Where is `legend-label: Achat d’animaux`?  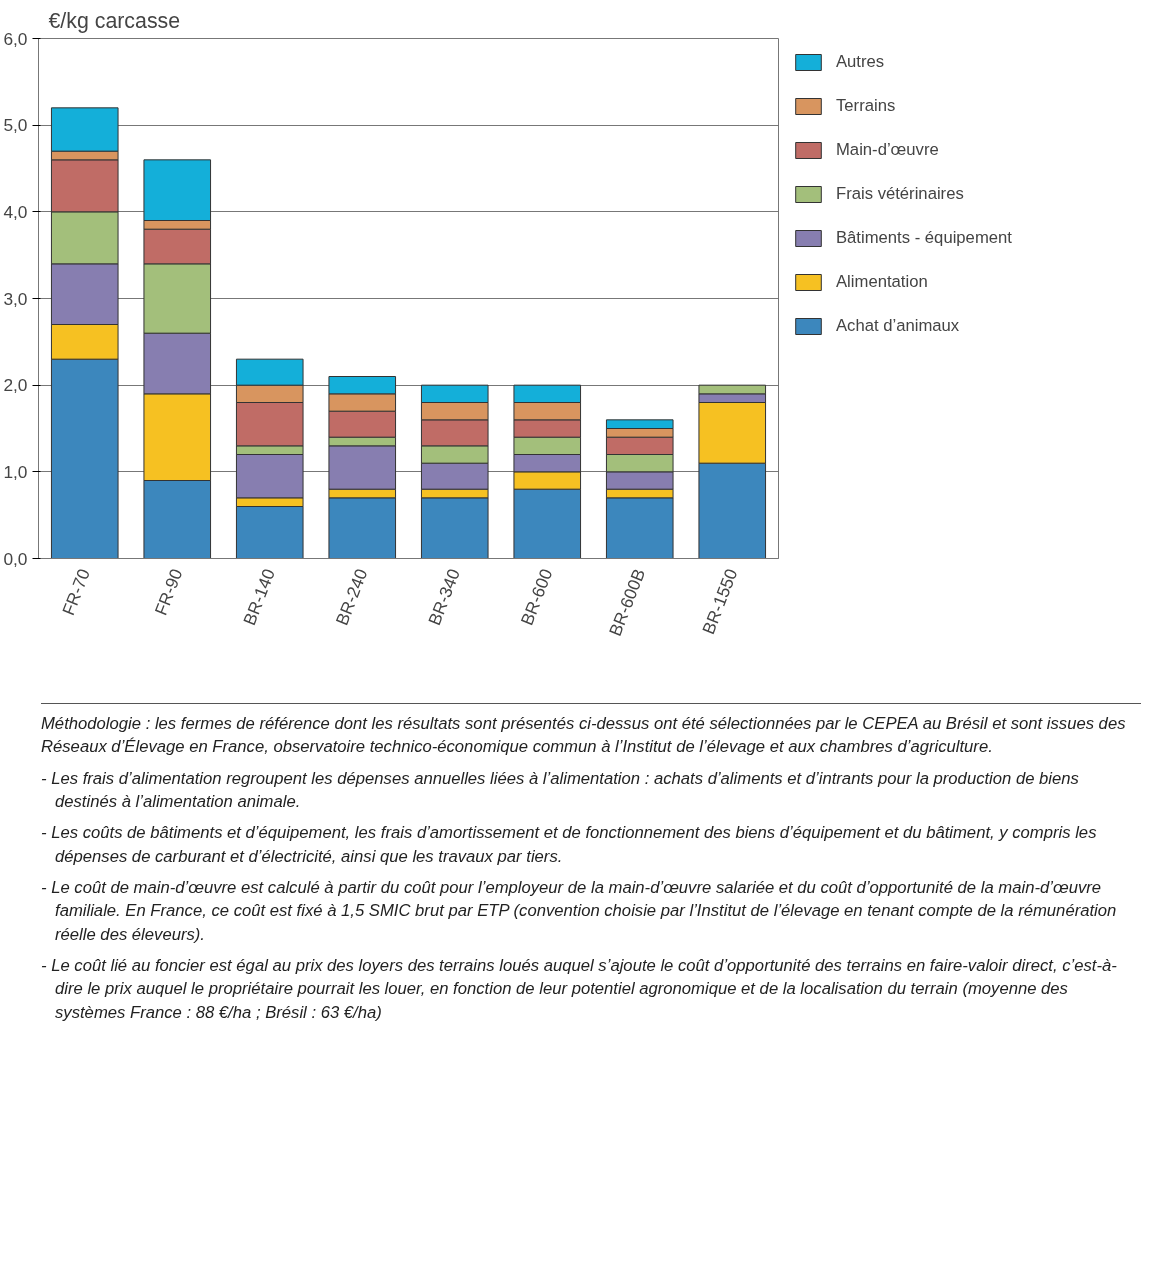 legend-label: Achat d’animaux is located at coordinates (898, 326).